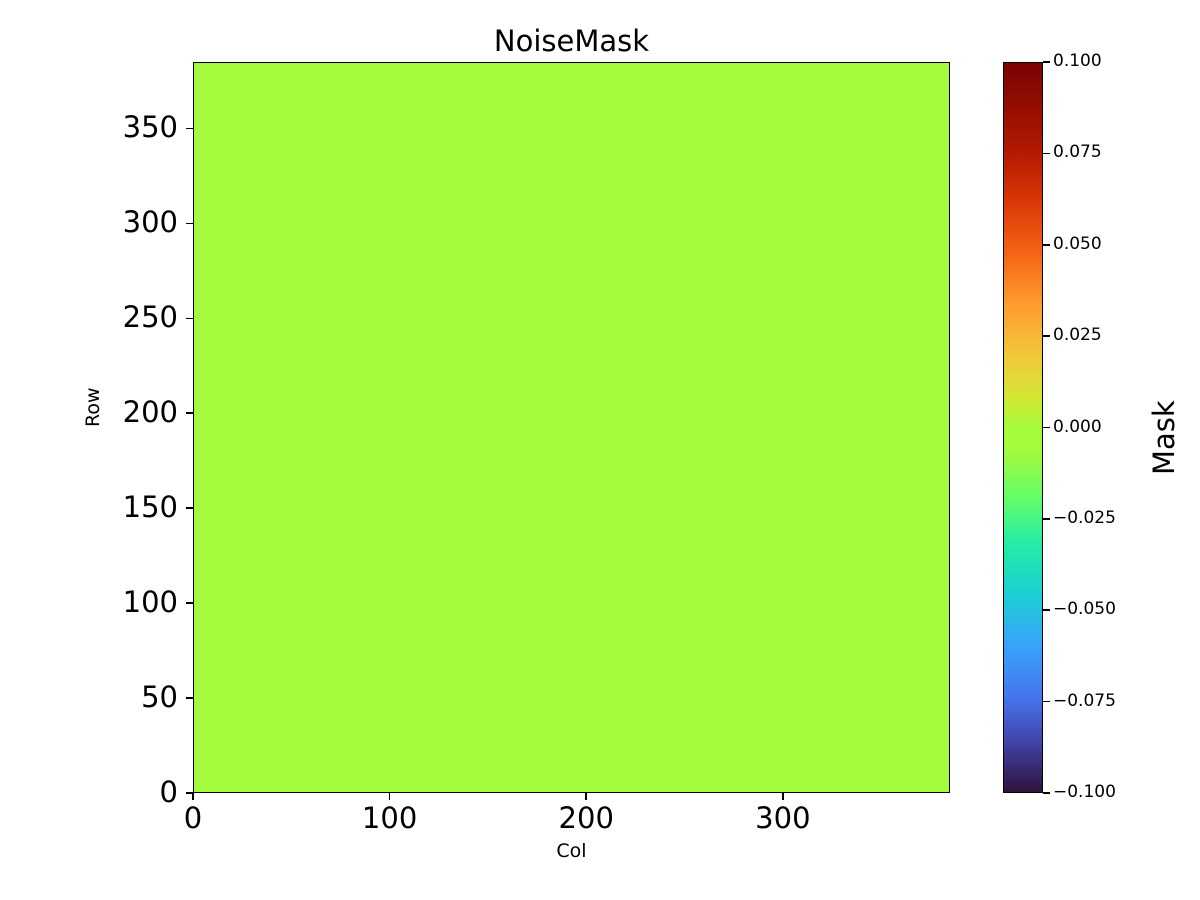  Describe the element at coordinates (1084, 609) in the screenshot. I see `colorbar-tick-label: −0.050` at that location.